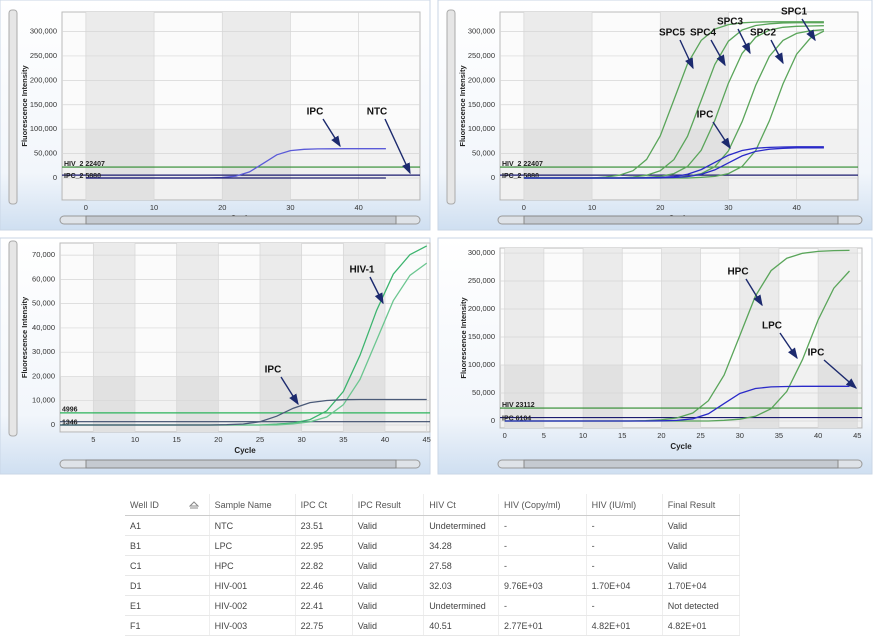 The height and width of the screenshot is (636, 875). I want to click on annotation-label: HPC, so click(737, 272).